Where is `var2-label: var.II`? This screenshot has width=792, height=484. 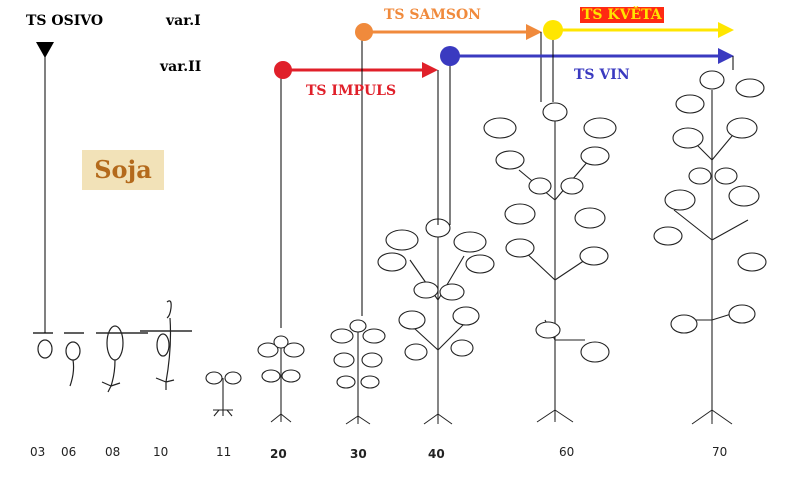
var2-label: var.II is located at coordinates (181, 67).